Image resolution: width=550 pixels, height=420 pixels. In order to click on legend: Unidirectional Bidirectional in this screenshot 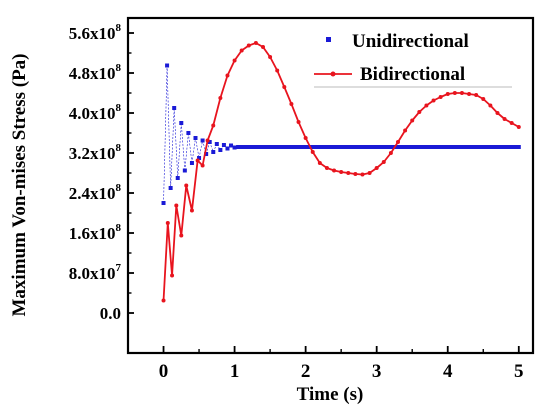, I will do `click(417, 56)`.